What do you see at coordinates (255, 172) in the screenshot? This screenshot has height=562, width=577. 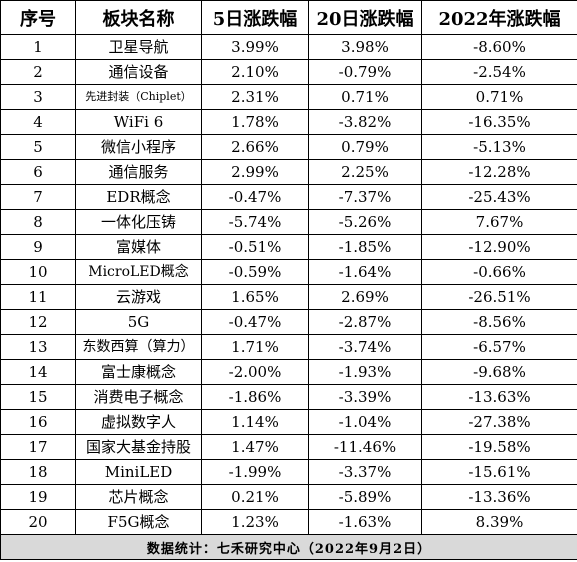 I see `change-5day: 2.99%` at bounding box center [255, 172].